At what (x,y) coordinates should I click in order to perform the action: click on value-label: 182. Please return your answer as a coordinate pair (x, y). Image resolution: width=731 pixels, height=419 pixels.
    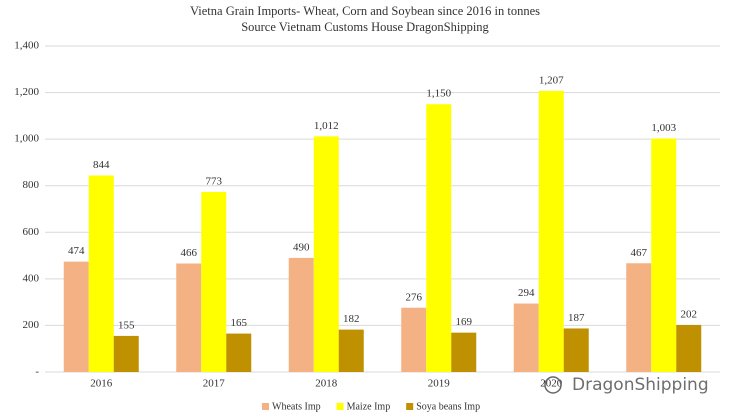
    Looking at the image, I should click on (351, 319).